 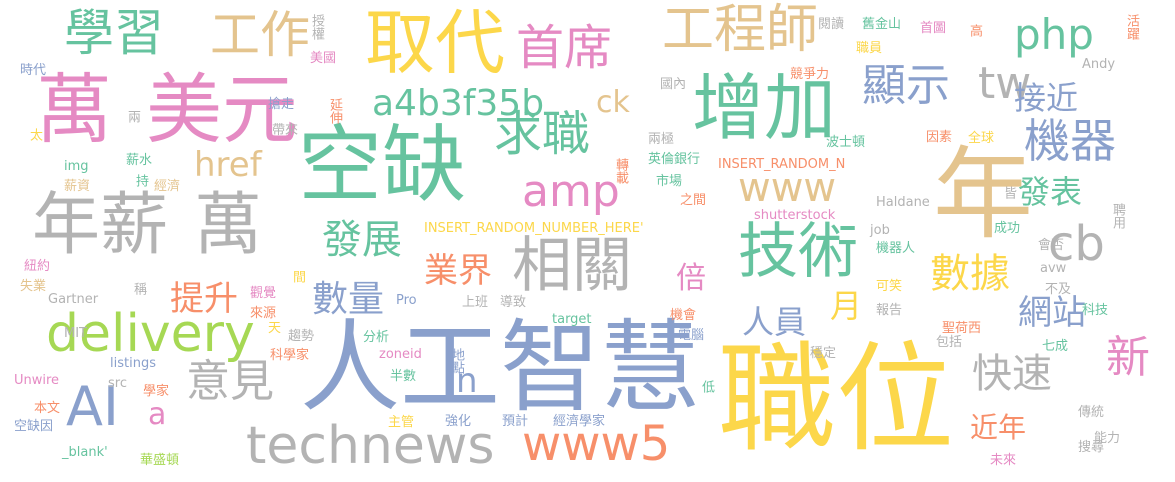 What do you see at coordinates (263, 313) in the screenshot?
I see `word-108: 來源` at bounding box center [263, 313].